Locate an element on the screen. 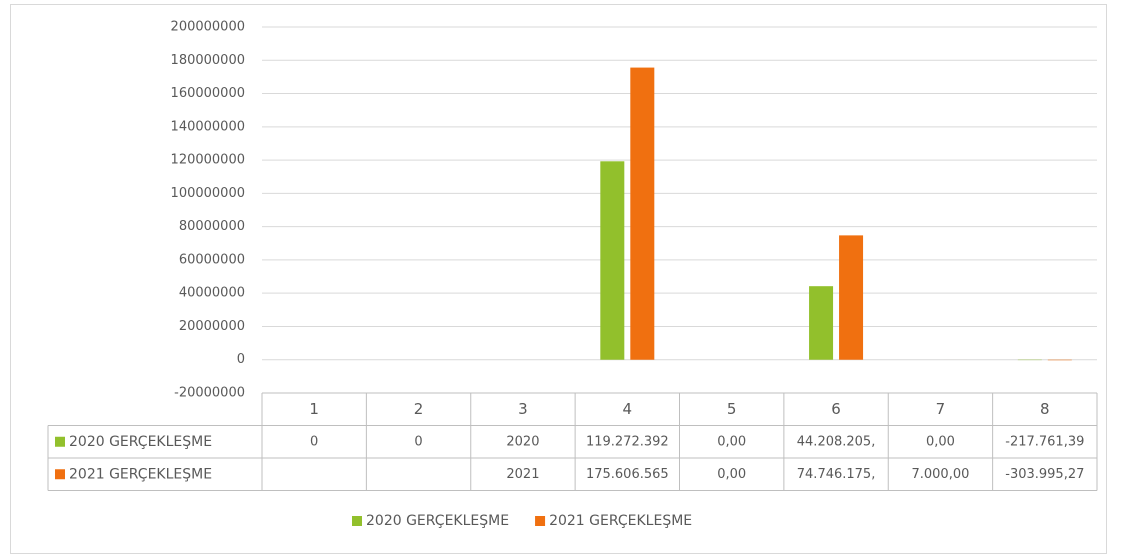 The height and width of the screenshot is (559, 1122). x-tick-label: 5 is located at coordinates (732, 409).